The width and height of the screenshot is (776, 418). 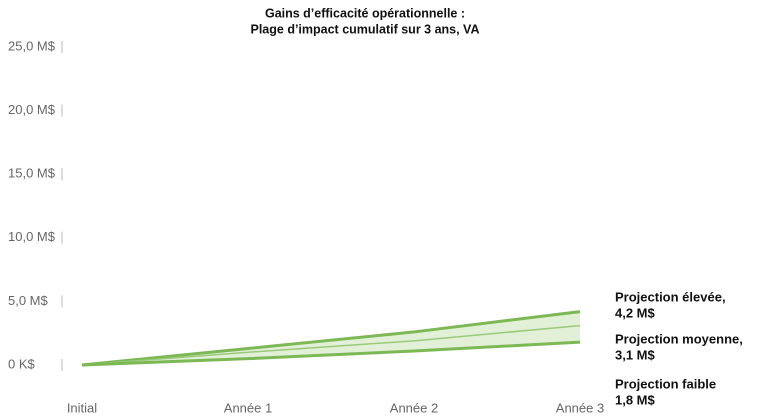 I want to click on series-annotation: 1,8 M$, so click(x=635, y=399).